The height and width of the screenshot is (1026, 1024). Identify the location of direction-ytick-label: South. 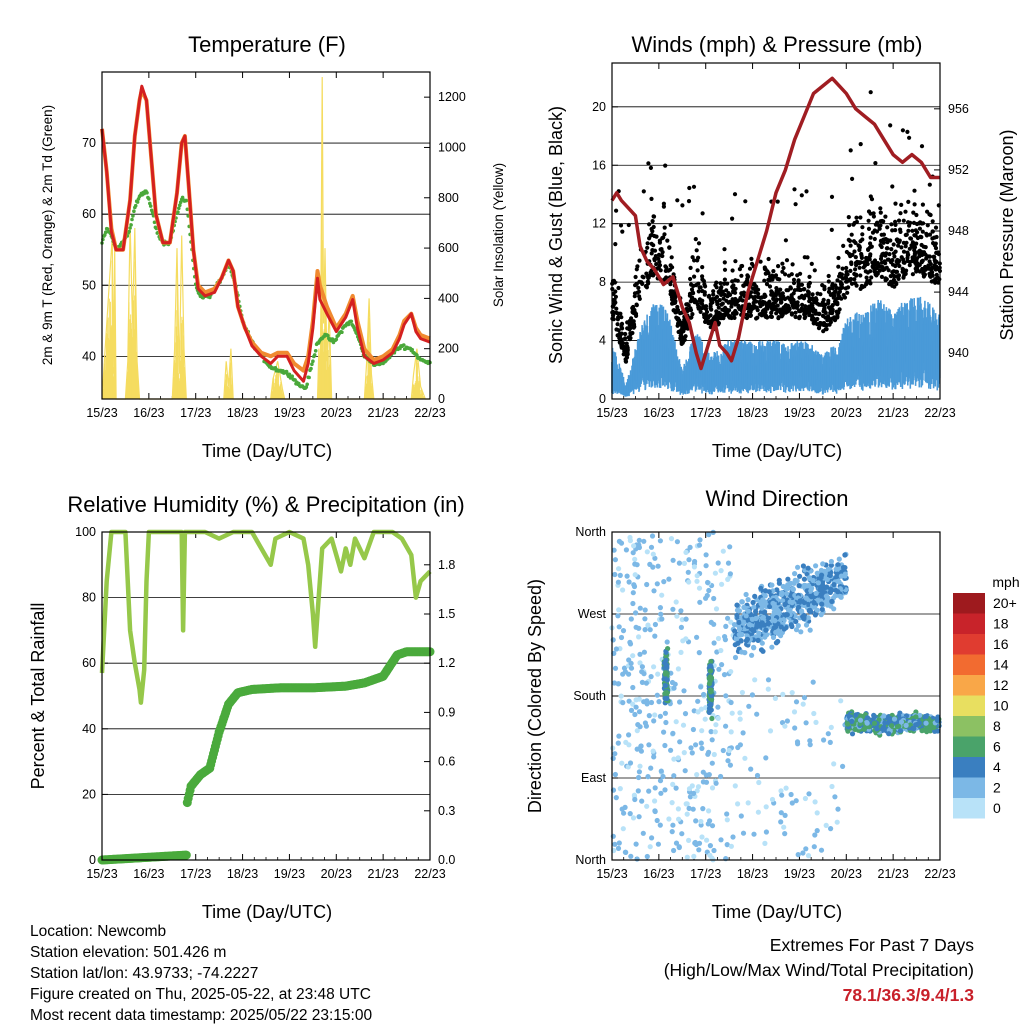
(589, 696).